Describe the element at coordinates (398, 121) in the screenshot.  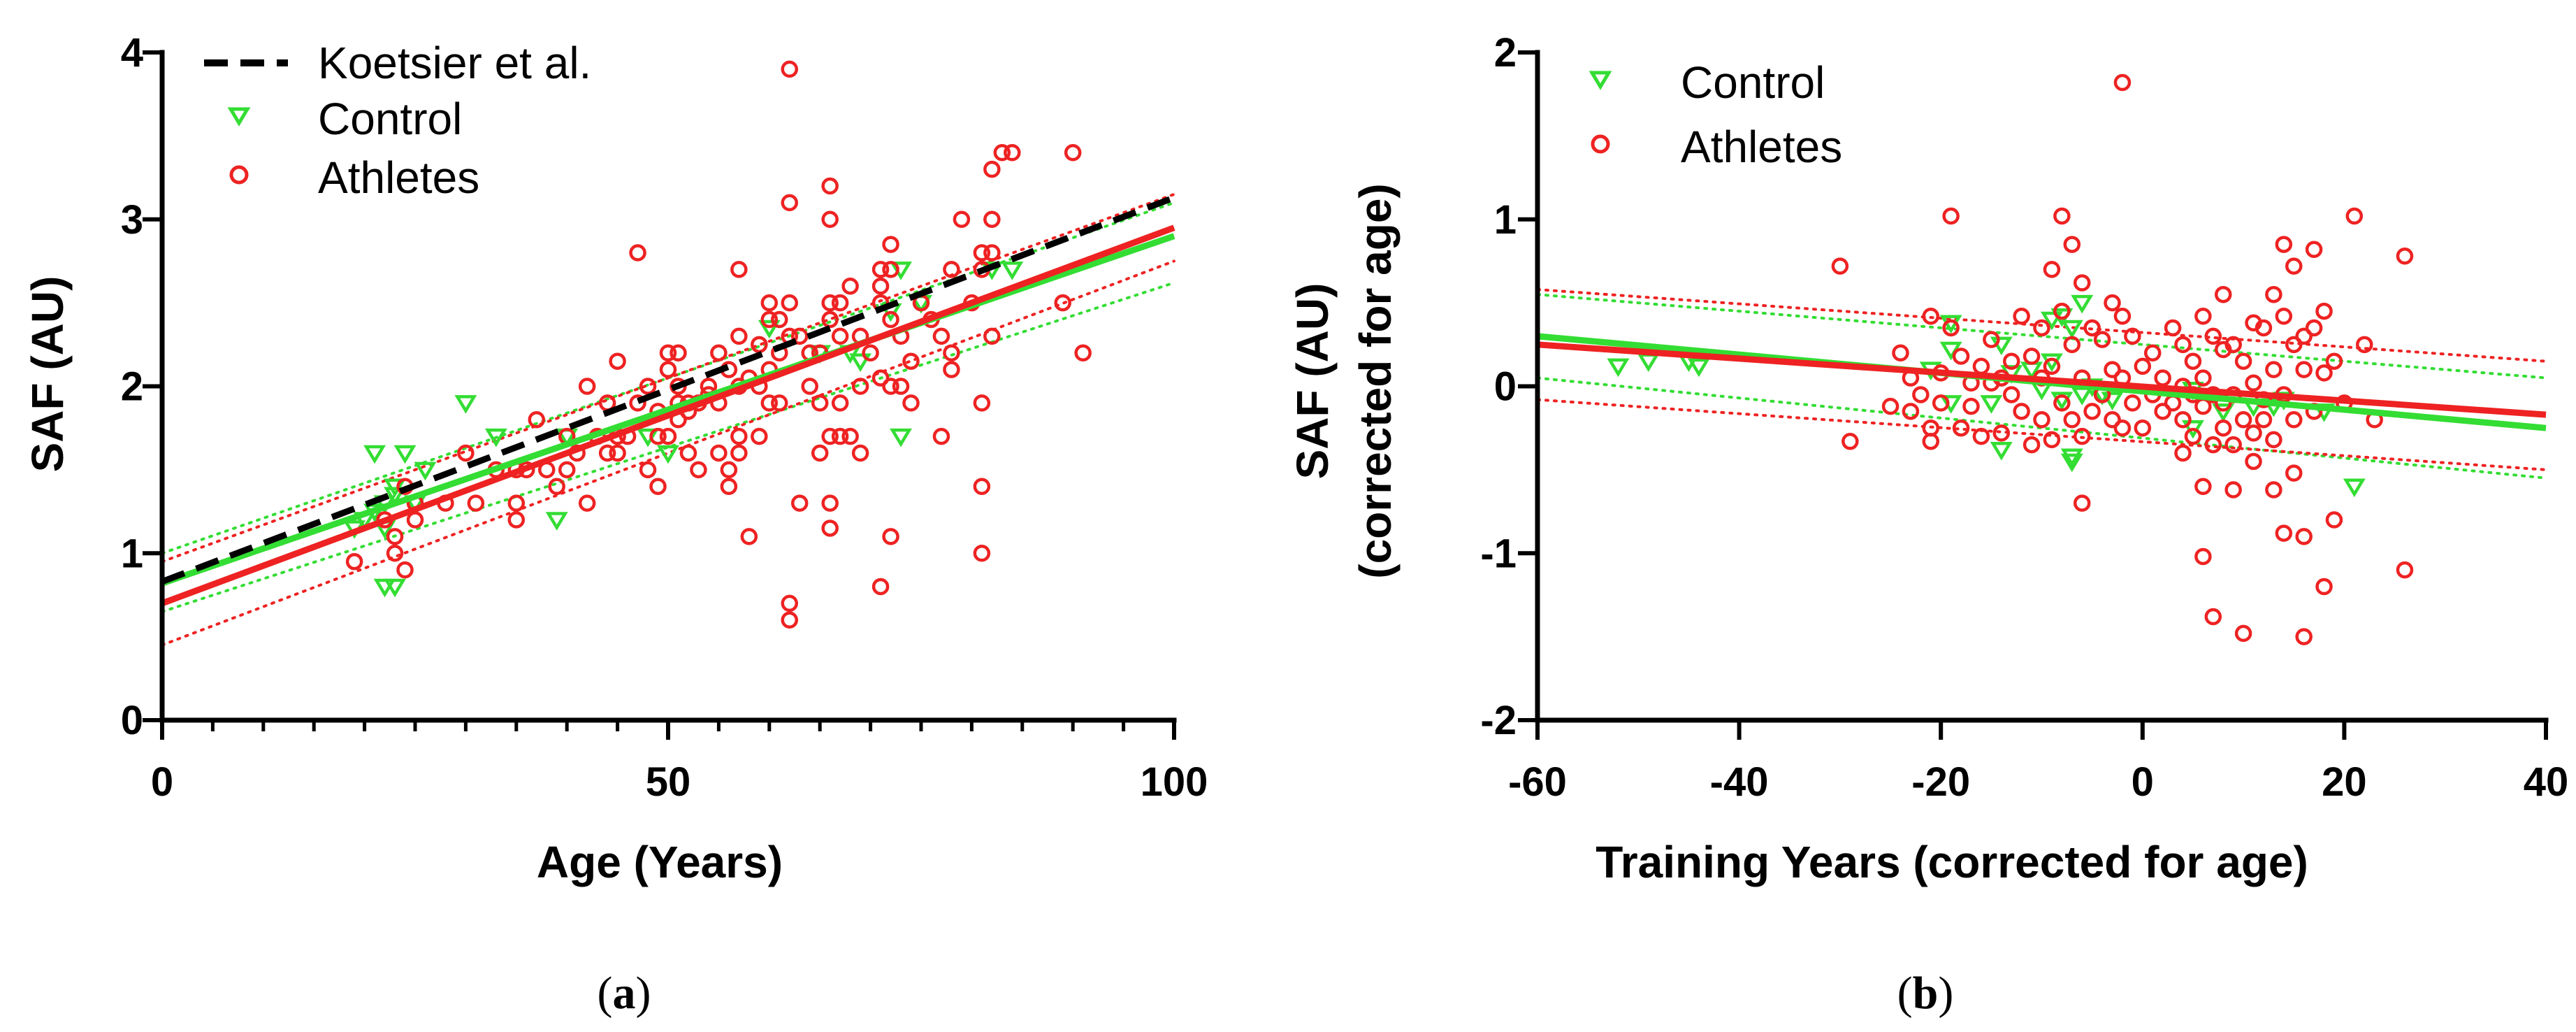
I see `panel-a-legend: Koetsier et al. Control Athletes` at that location.